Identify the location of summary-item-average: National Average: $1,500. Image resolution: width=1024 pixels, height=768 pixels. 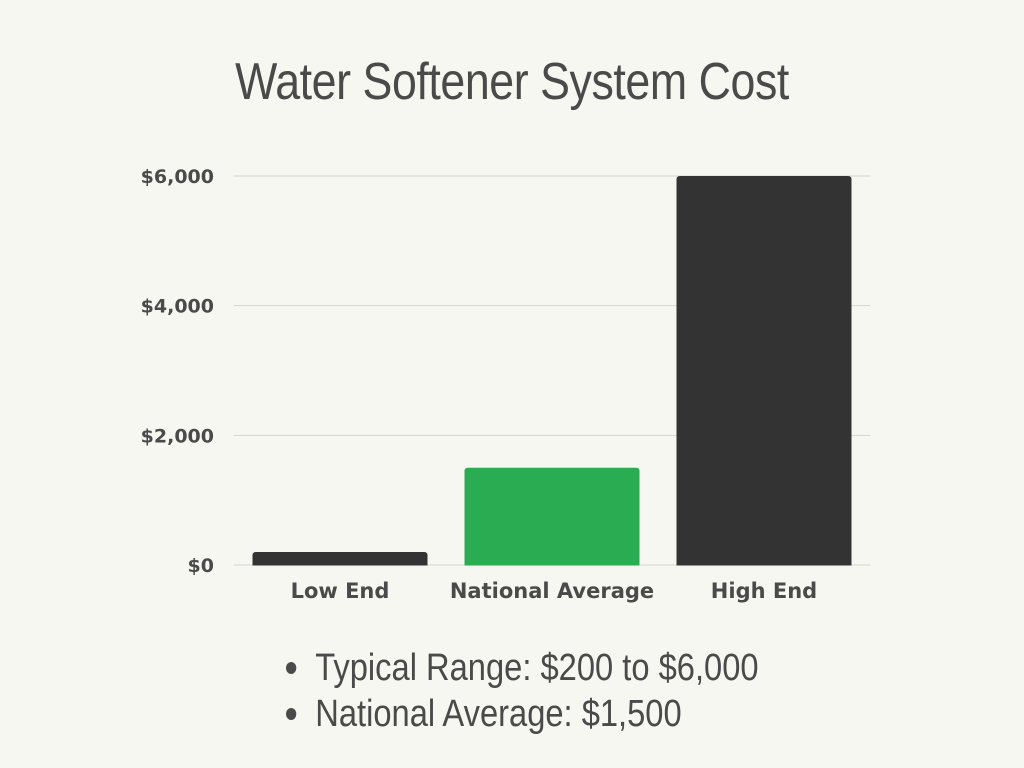
(522, 714).